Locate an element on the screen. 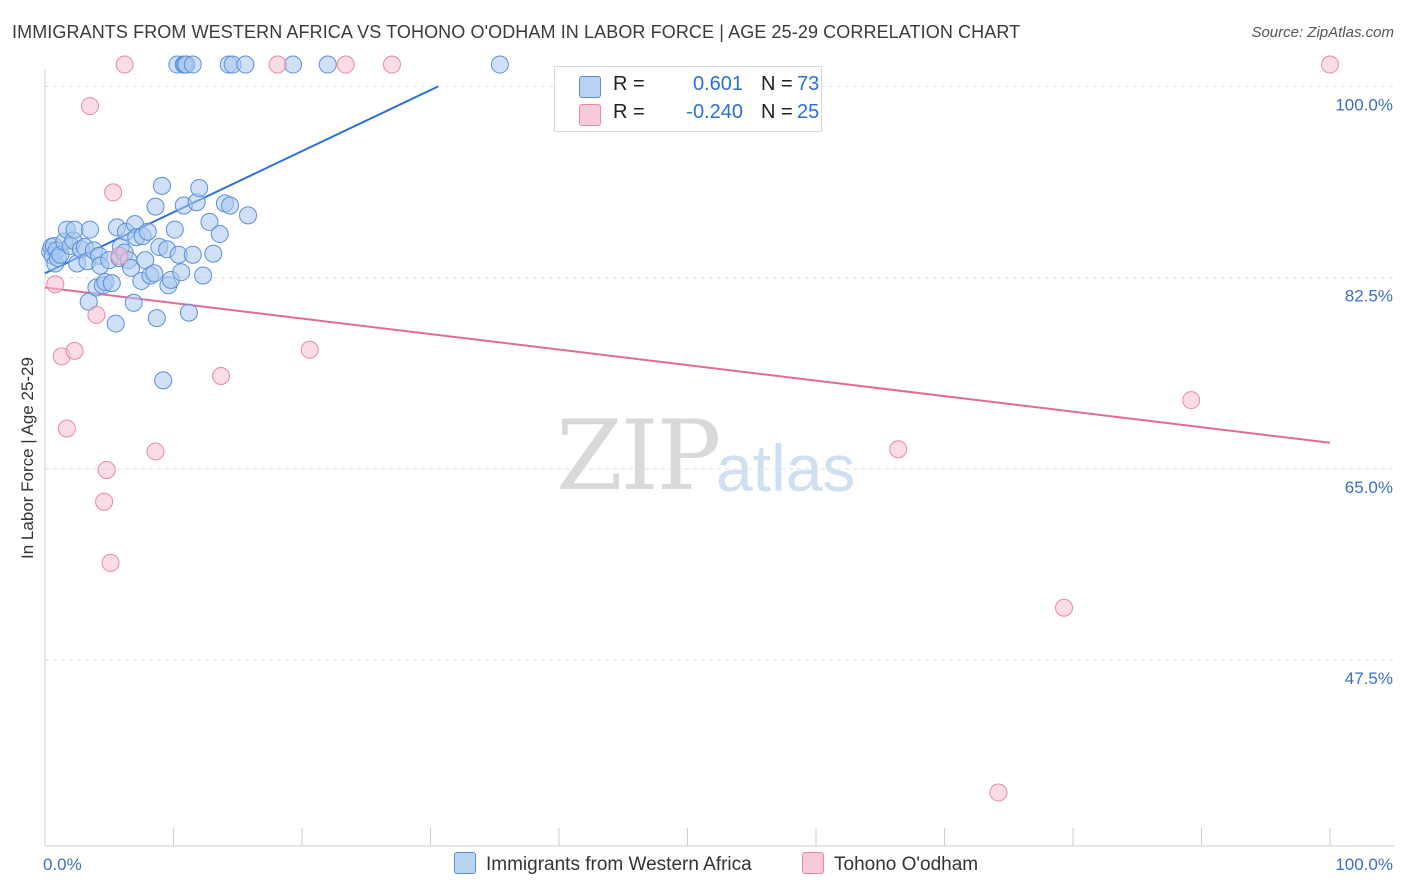  y-tick-label: 100.0% is located at coordinates (1364, 104).